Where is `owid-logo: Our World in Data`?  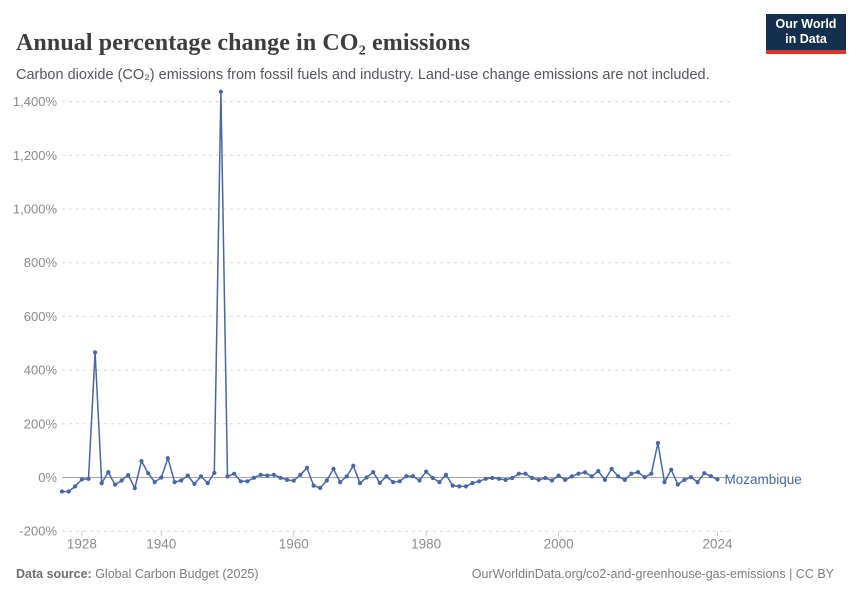 owid-logo: Our World in Data is located at coordinates (806, 34).